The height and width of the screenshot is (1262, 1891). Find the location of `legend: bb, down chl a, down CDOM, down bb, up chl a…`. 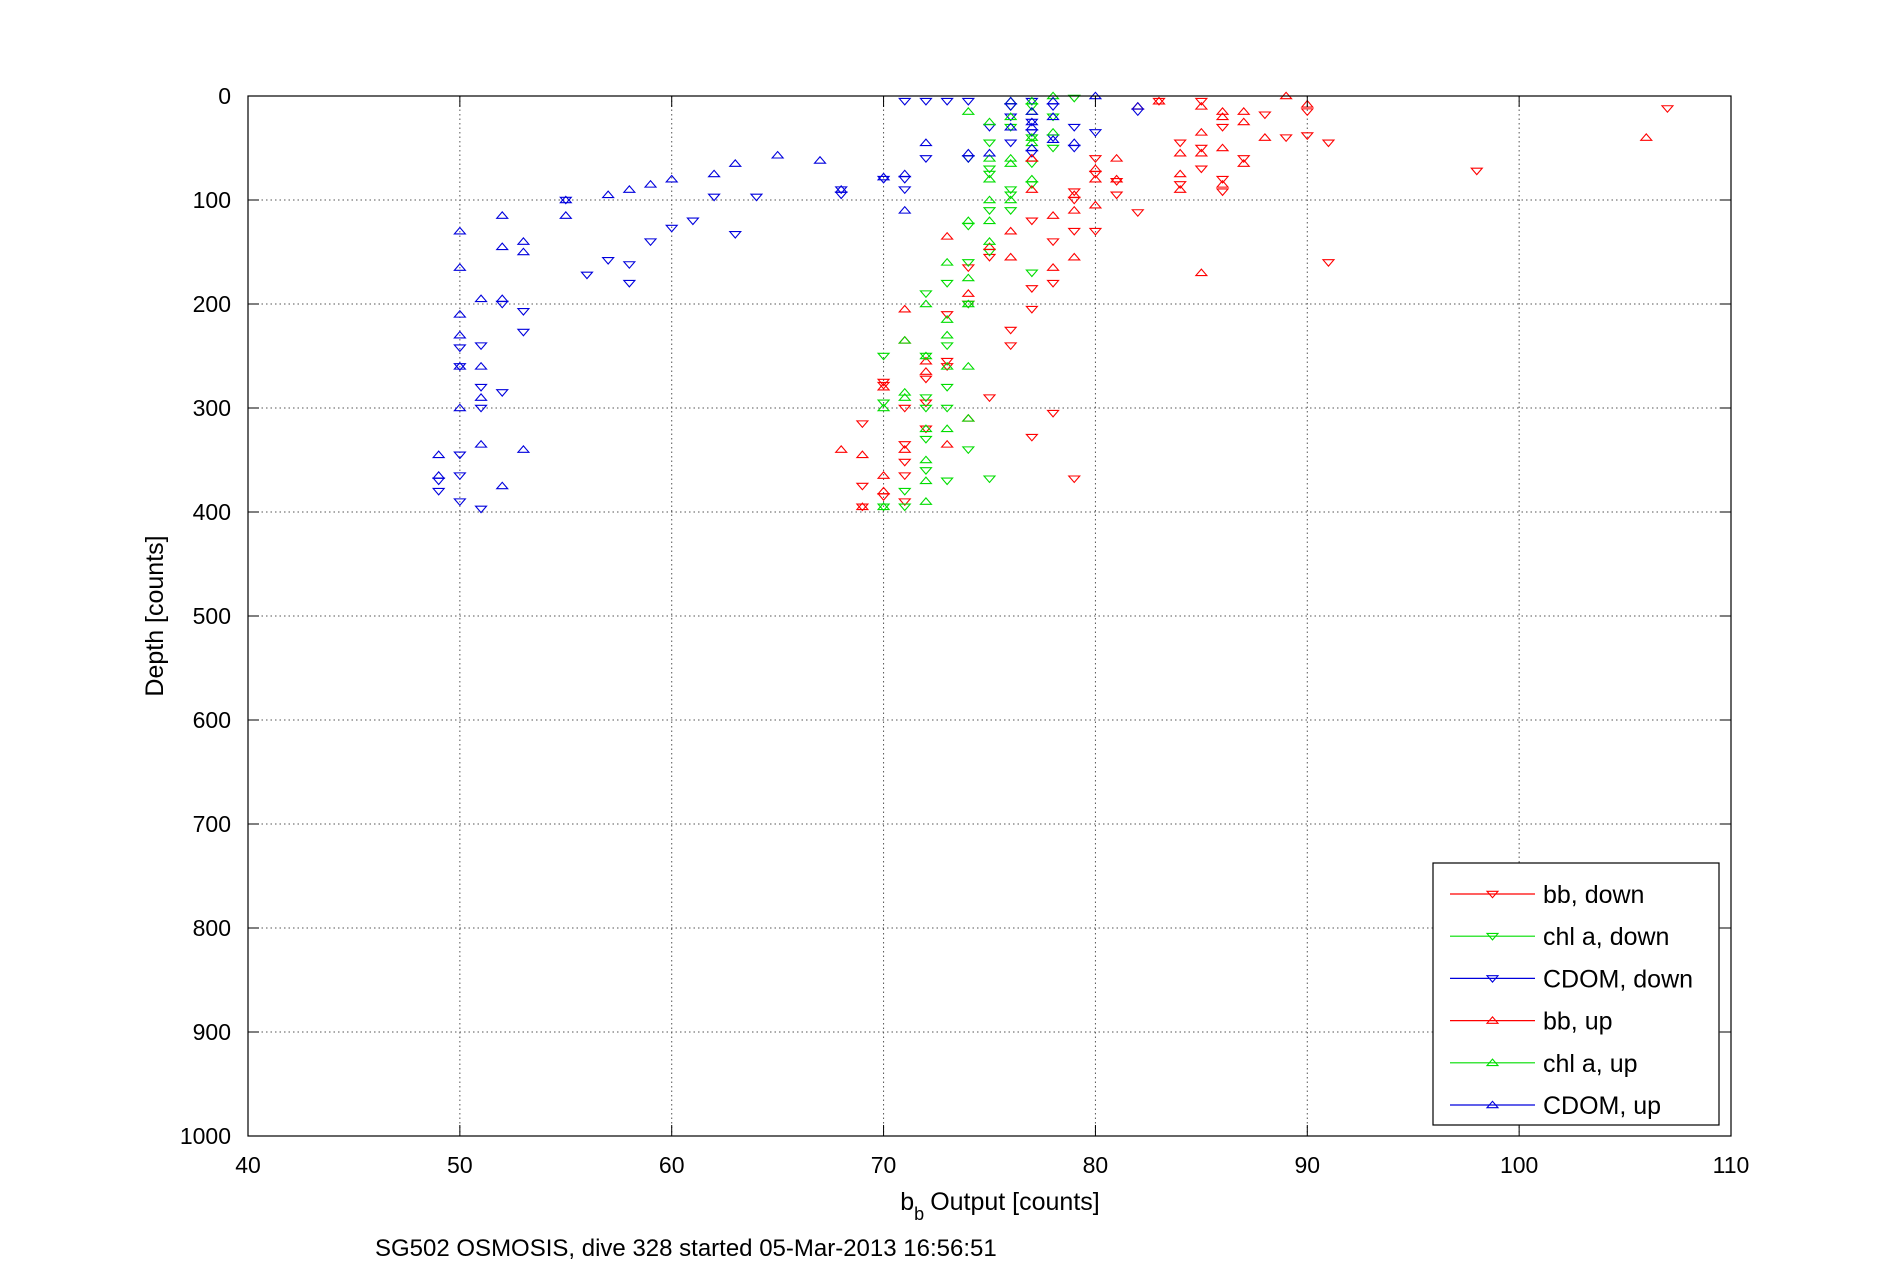

legend: bb, down chl a, down CDOM, down bb, up chl a… is located at coordinates (1576, 994).